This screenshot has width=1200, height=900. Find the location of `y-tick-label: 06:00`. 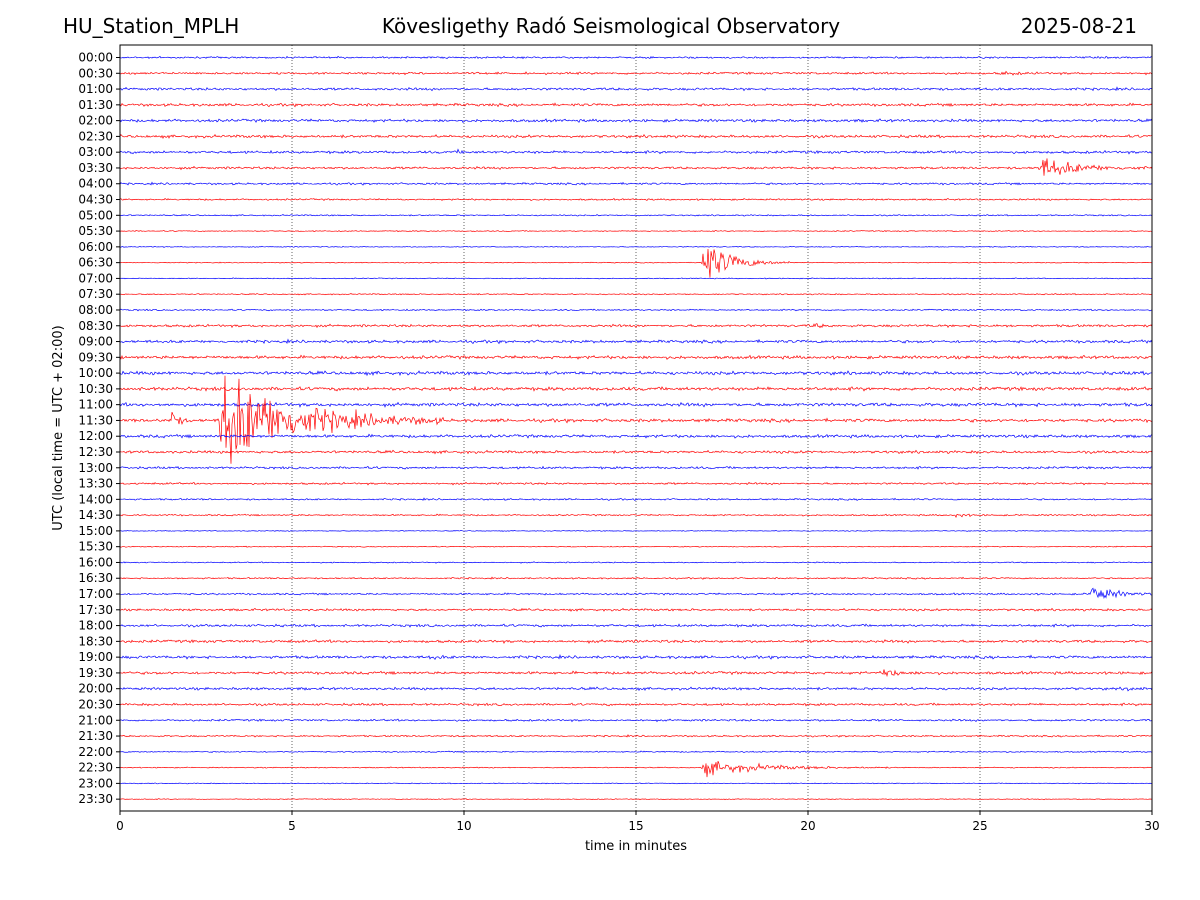

y-tick-label: 06:00 is located at coordinates (95, 247).